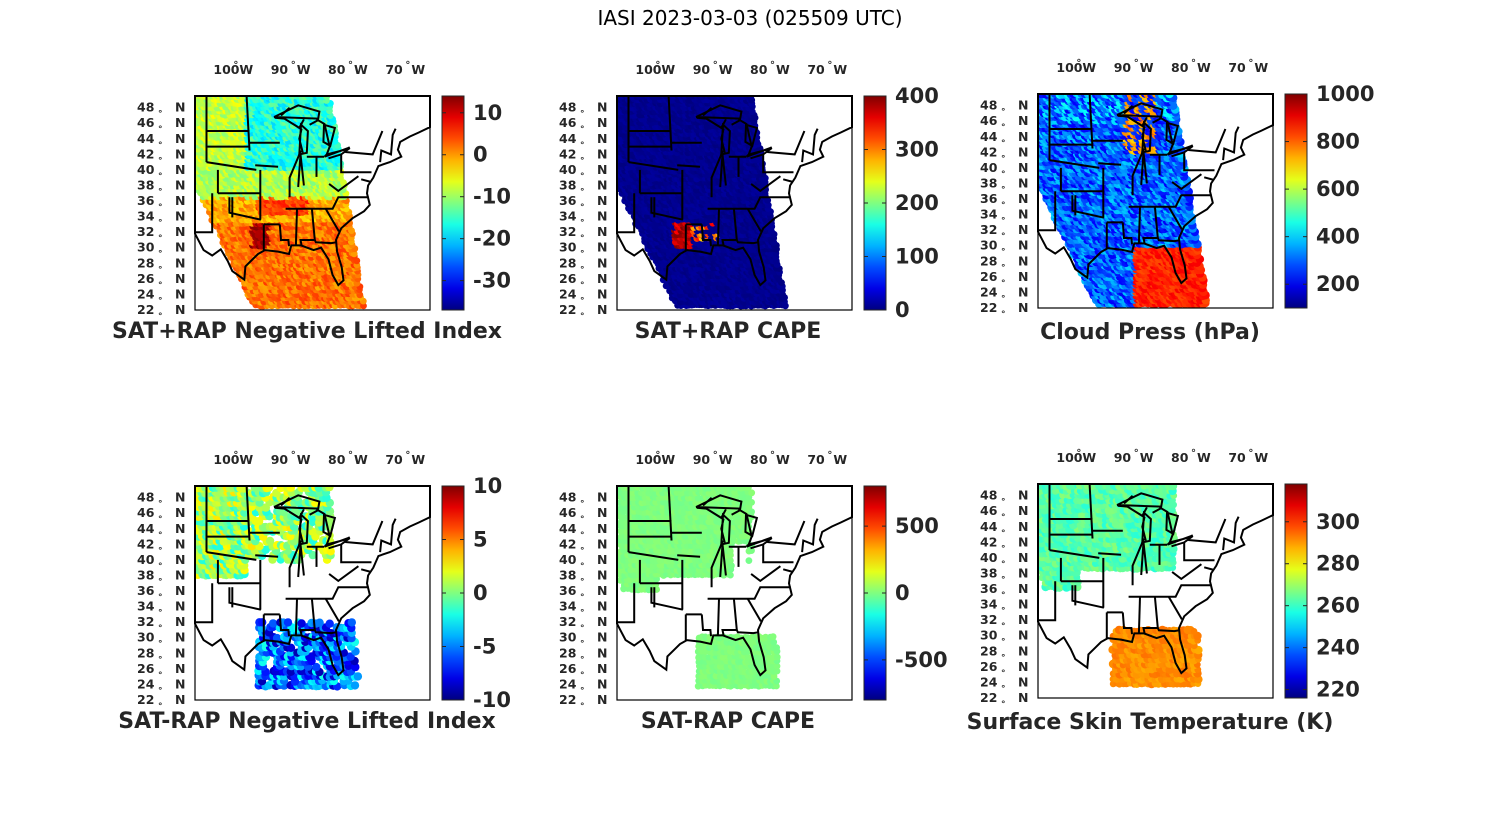 The image size is (1500, 825). What do you see at coordinates (307, 331) in the screenshot?
I see `panel-title: SAT+RAP Negative Lifted Index` at bounding box center [307, 331].